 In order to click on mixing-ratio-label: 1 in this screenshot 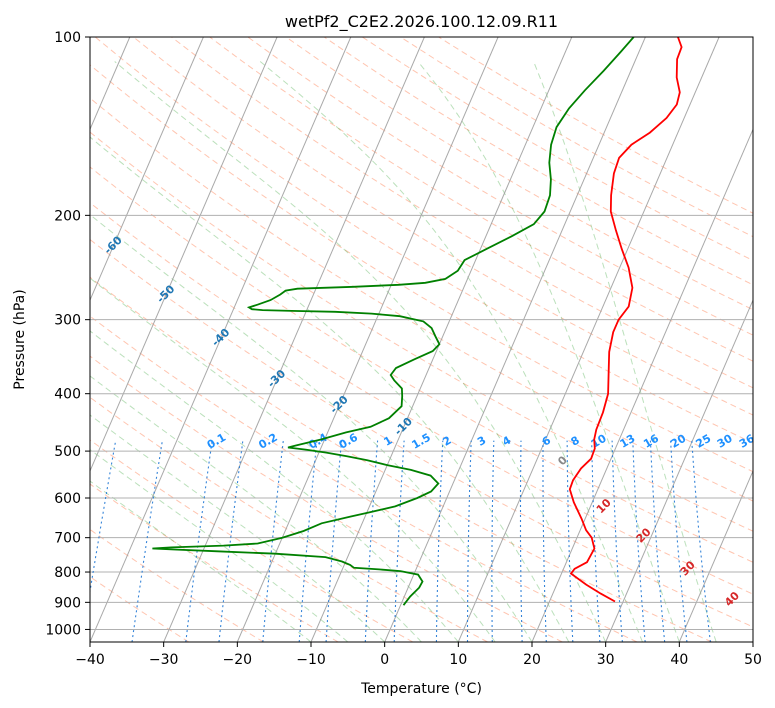, I will do `click(388, 441)`.